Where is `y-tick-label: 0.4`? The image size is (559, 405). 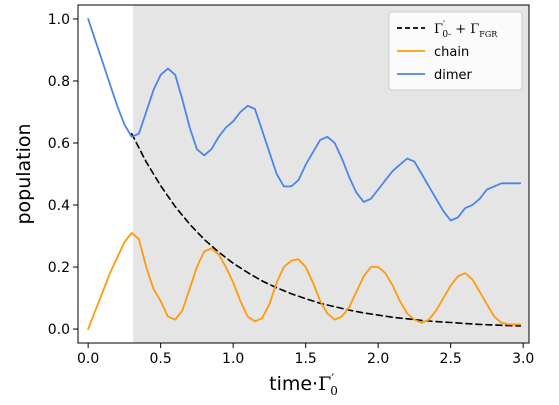 y-tick-label: 0.4 is located at coordinates (59, 206).